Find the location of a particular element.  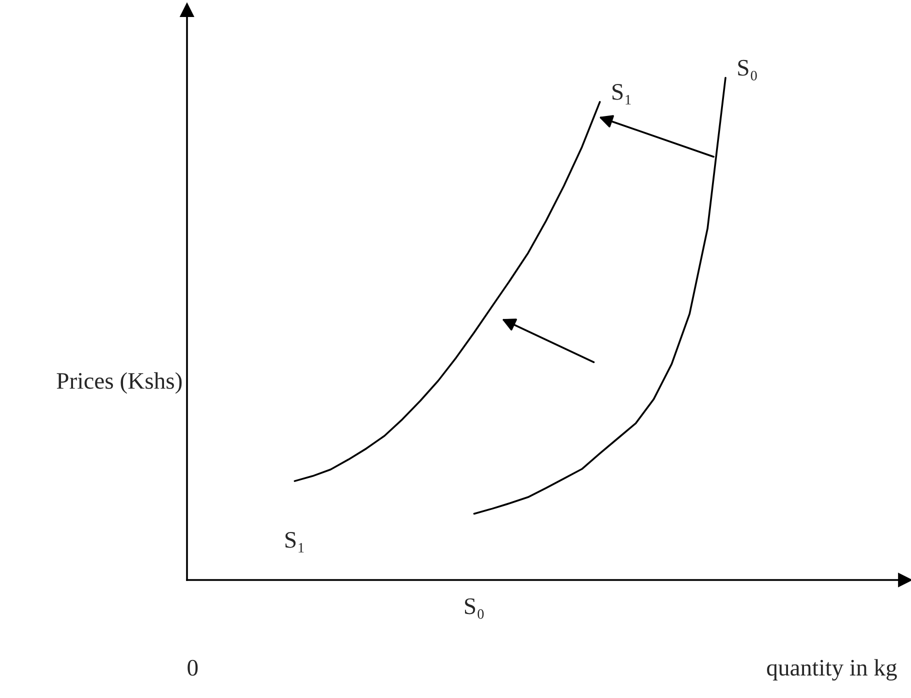

x-axis-title: quantity in kg is located at coordinates (832, 670).